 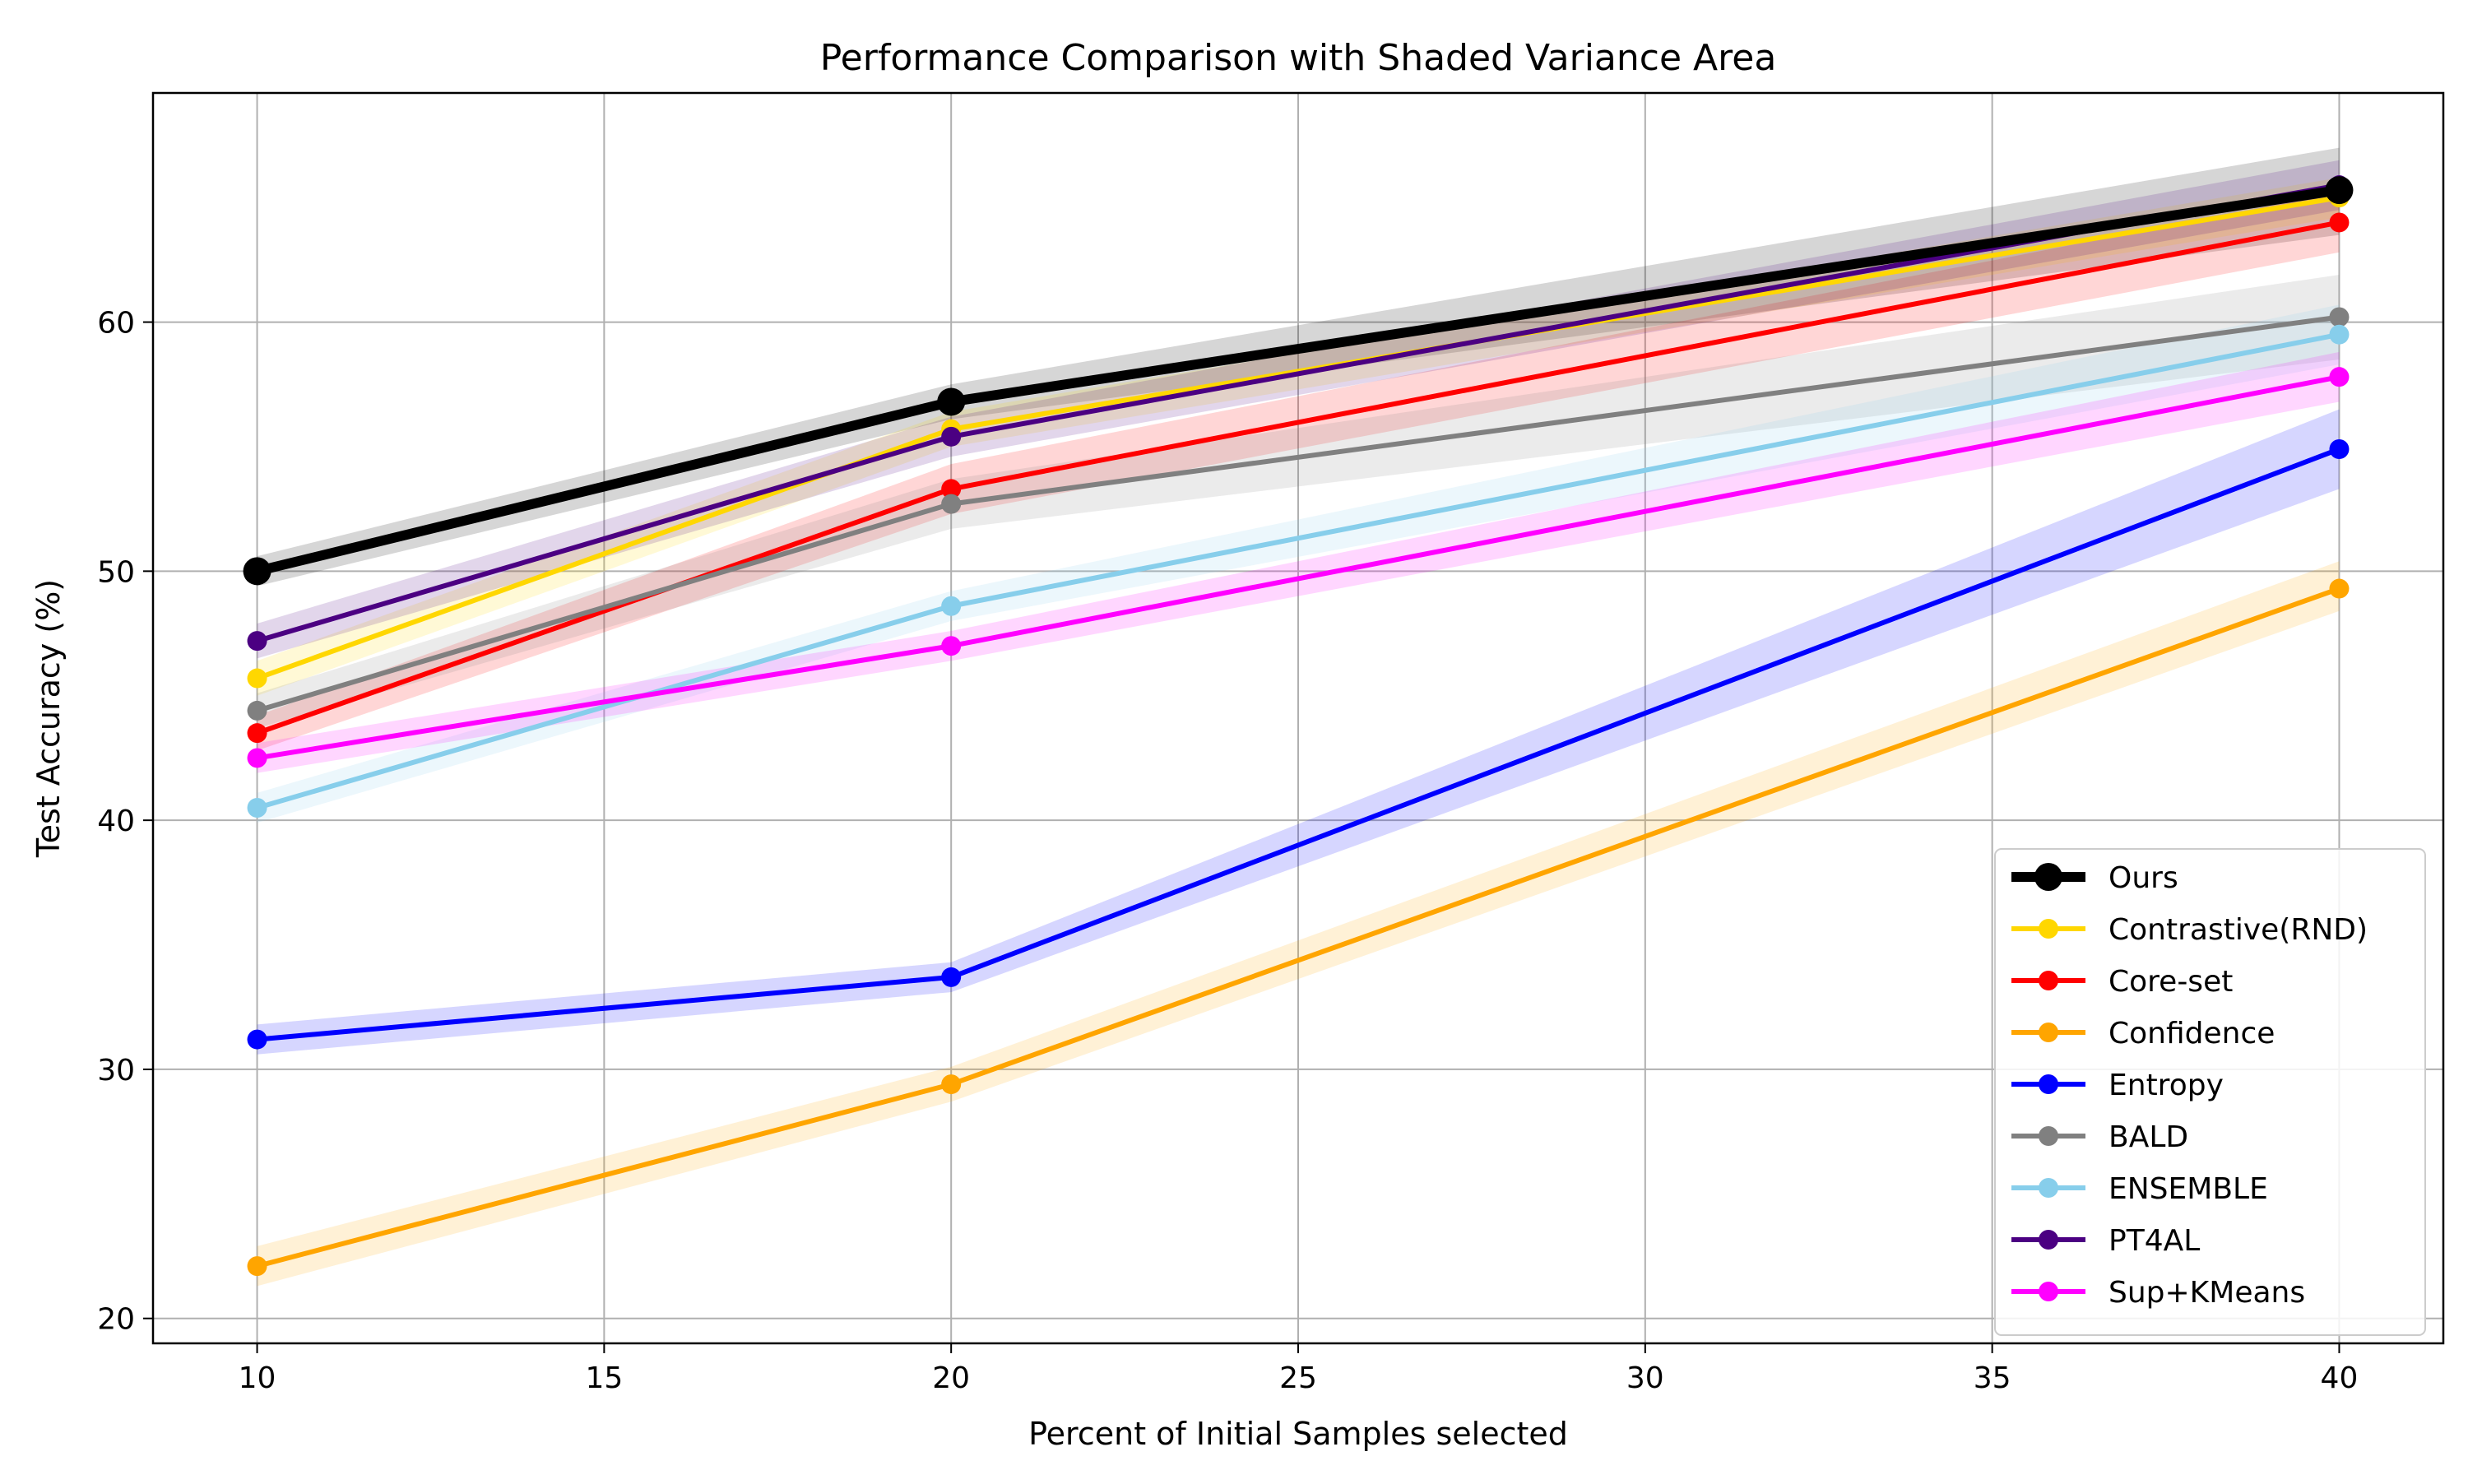 I want to click on y-tick-label: 40, so click(x=116, y=821).